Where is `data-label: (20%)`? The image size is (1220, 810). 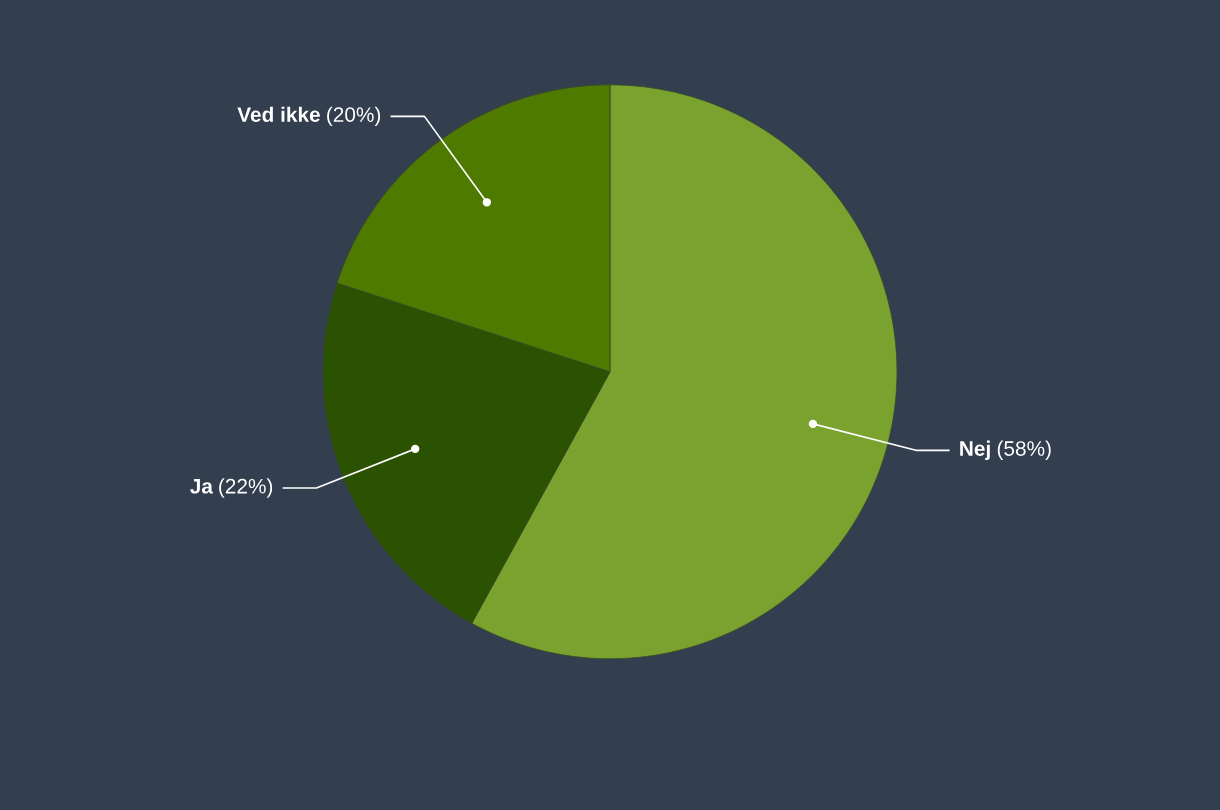
data-label: (20%) is located at coordinates (354, 116).